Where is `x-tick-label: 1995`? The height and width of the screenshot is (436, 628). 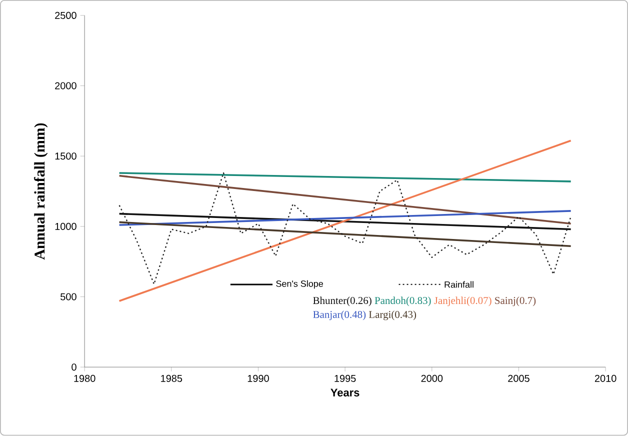
x-tick-label: 1995 is located at coordinates (345, 378).